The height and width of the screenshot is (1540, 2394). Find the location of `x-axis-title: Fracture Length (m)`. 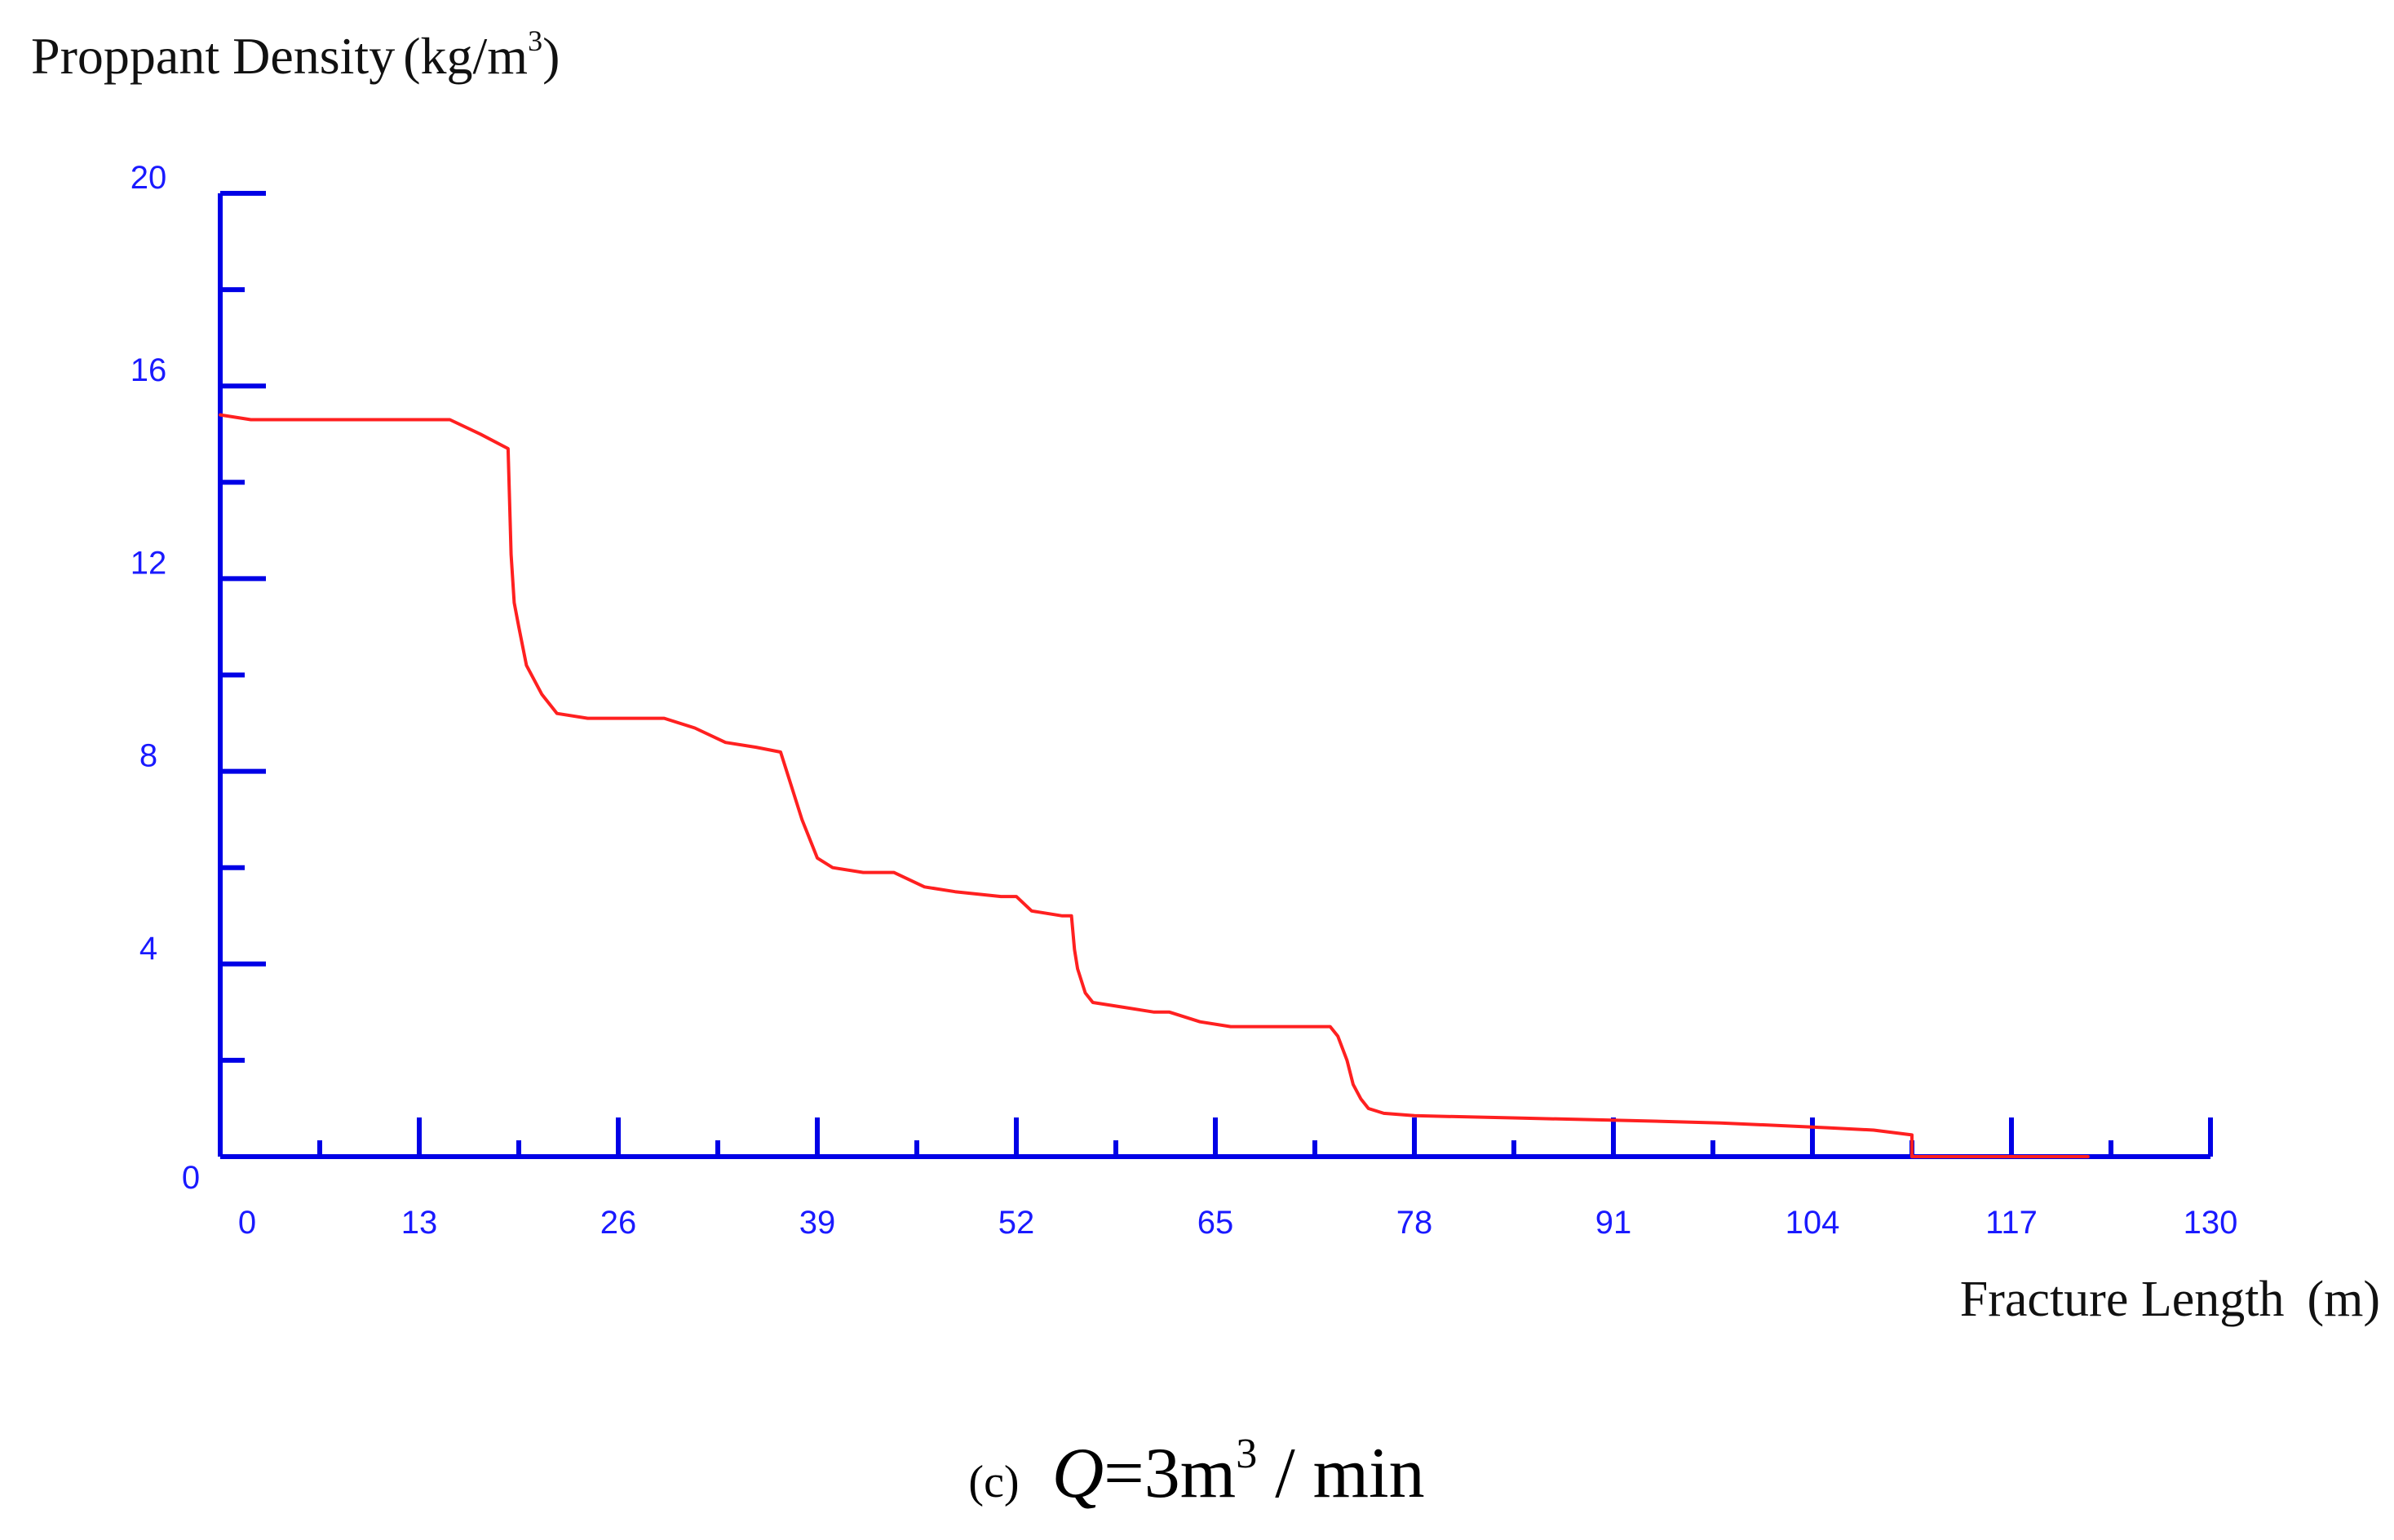

x-axis-title: Fracture Length (m) is located at coordinates (2170, 1299).